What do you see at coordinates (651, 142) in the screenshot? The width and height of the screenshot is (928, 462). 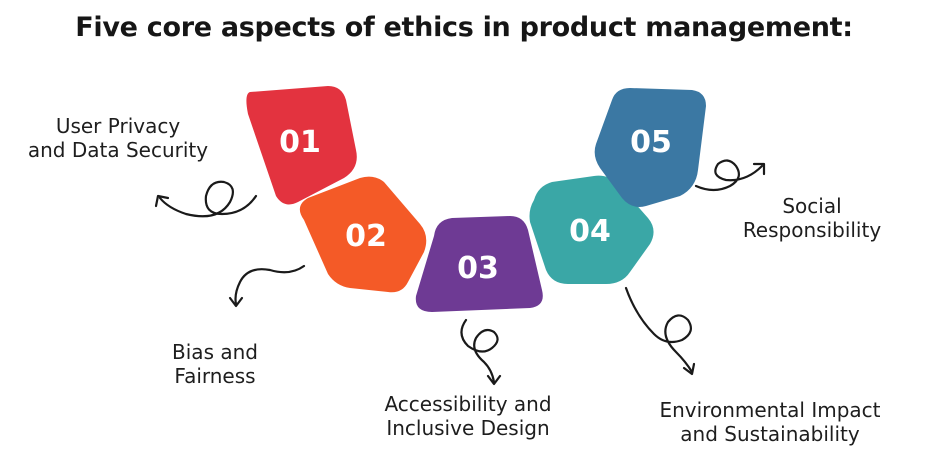 I see `step-05-number: 05` at bounding box center [651, 142].